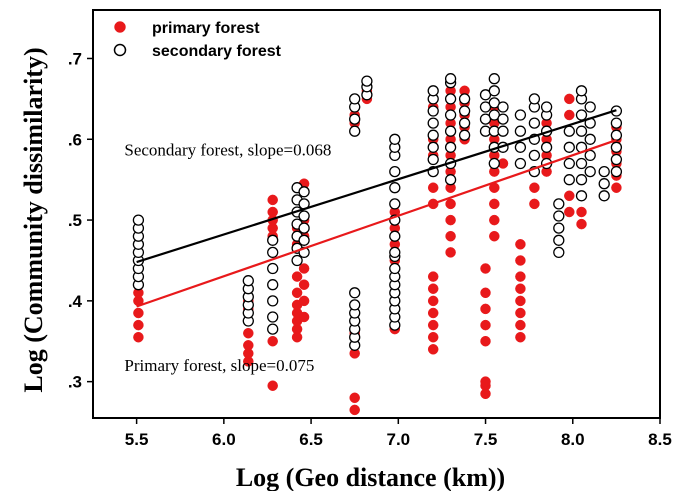  What do you see at coordinates (75, 220) in the screenshot?
I see `y-tick-label: .5` at bounding box center [75, 220].